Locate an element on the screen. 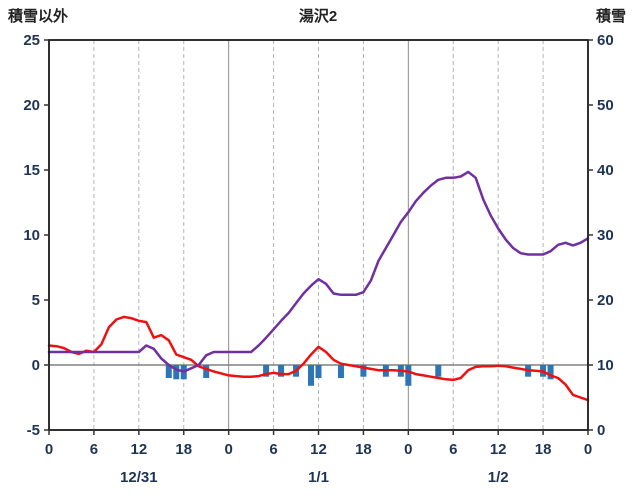  non-snow-line is located at coordinates (318, 358).